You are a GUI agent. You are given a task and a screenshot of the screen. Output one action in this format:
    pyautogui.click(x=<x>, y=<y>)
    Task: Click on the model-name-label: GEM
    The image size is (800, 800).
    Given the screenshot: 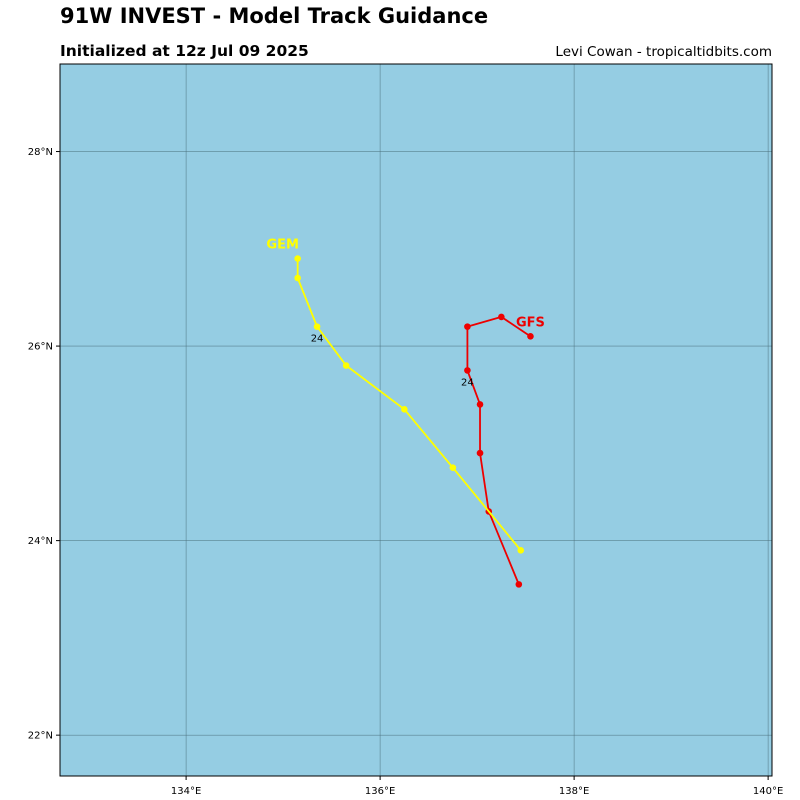 What is the action you would take?
    pyautogui.click(x=282, y=245)
    